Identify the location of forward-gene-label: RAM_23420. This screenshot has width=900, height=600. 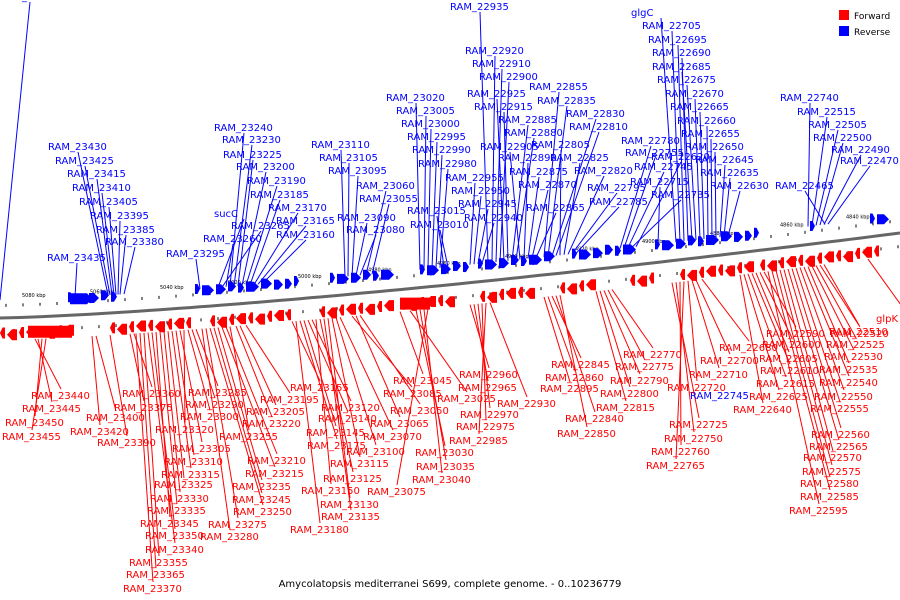
(99, 432).